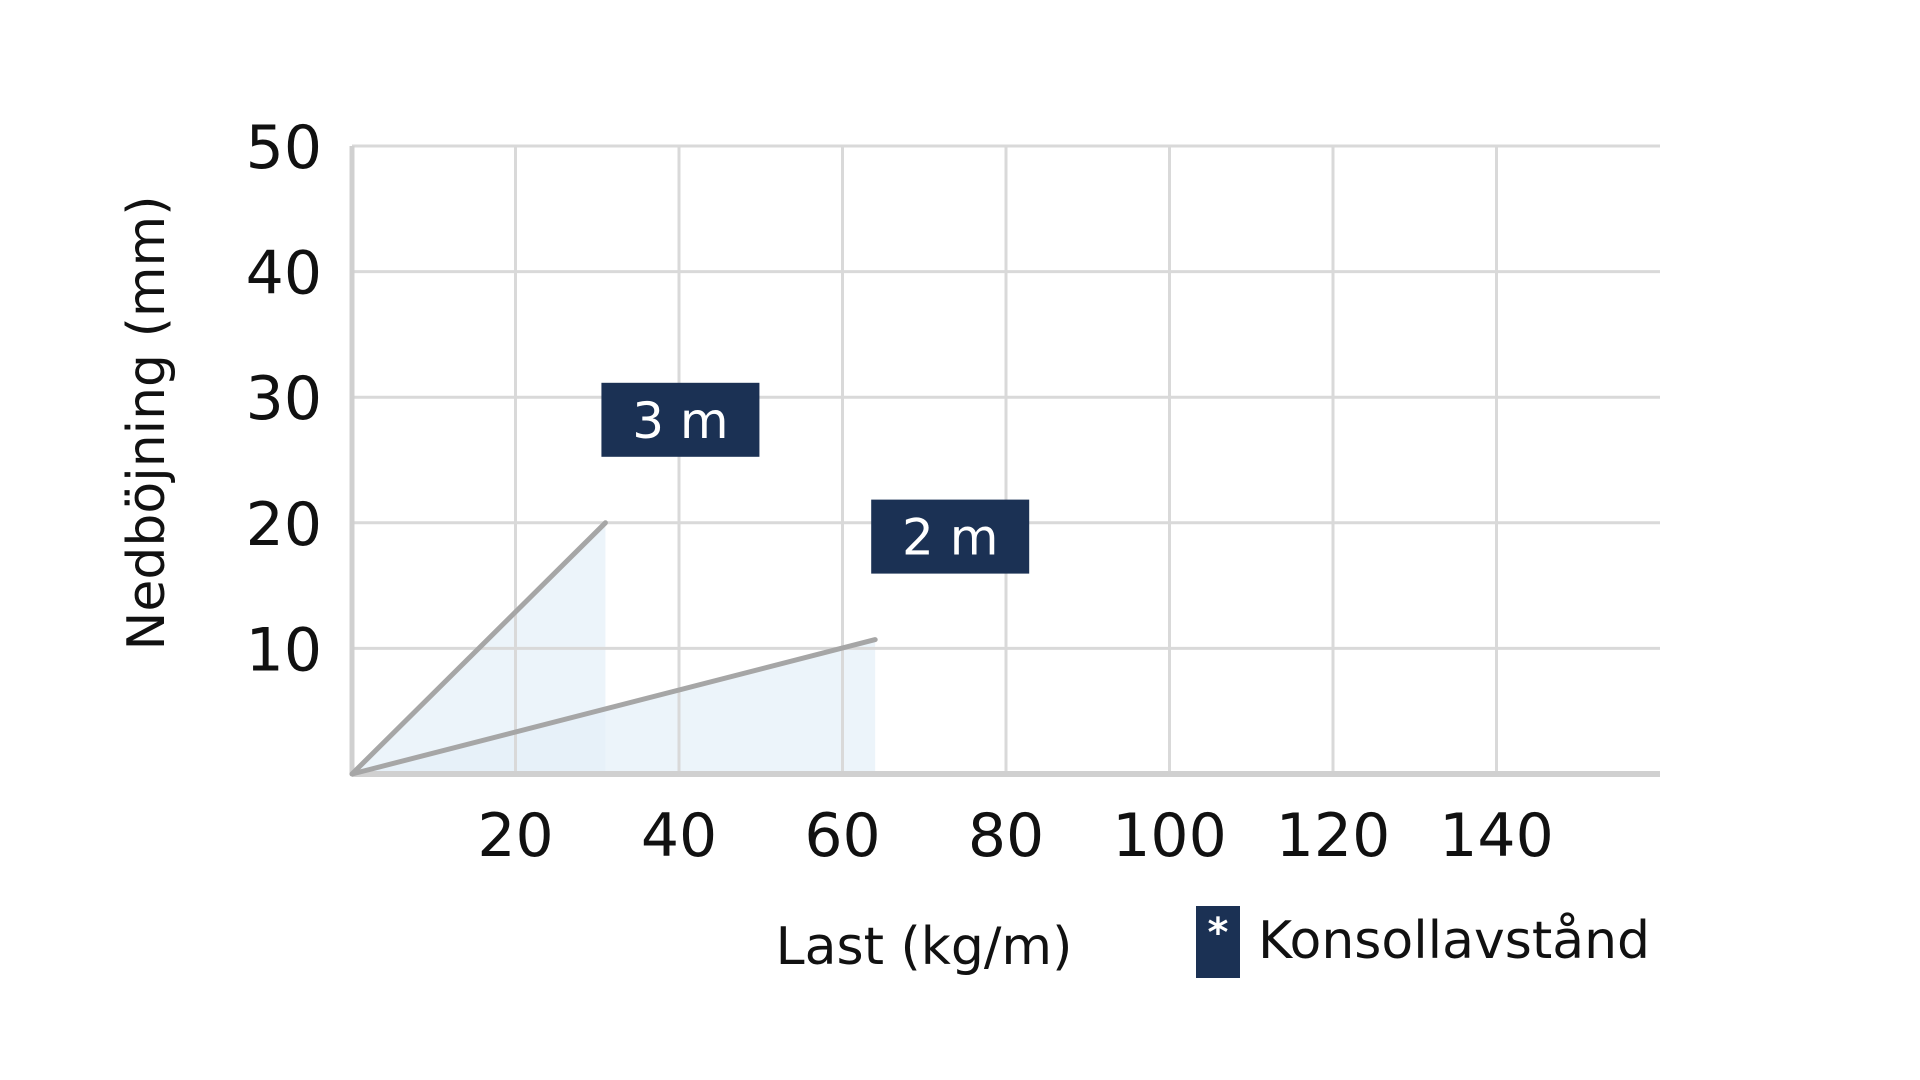 The width and height of the screenshot is (1920, 1080). I want to click on y-tick-label-40: 40, so click(284, 274).